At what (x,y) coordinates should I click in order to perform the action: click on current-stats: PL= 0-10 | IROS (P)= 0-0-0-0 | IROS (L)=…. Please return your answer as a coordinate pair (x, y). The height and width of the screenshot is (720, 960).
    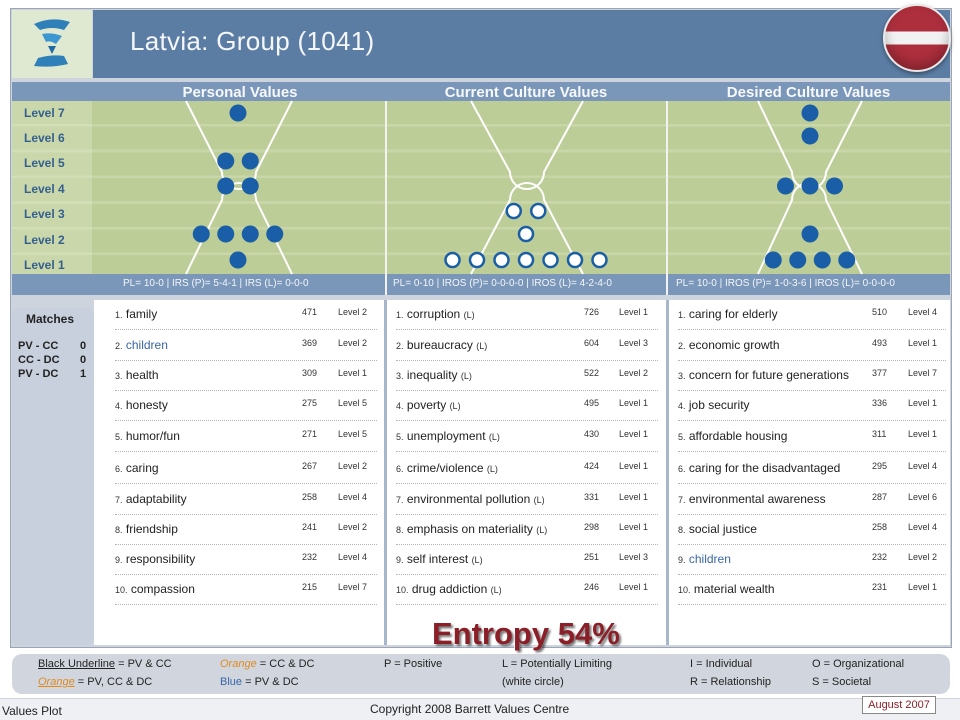
    Looking at the image, I should click on (502, 283).